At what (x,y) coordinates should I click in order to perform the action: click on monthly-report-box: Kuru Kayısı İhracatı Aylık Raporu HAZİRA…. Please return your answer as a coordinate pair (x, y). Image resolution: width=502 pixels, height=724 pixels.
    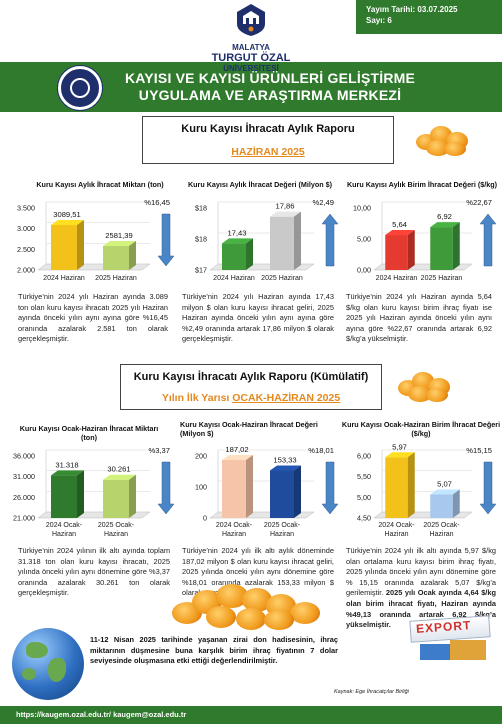
    Looking at the image, I should click on (268, 140).